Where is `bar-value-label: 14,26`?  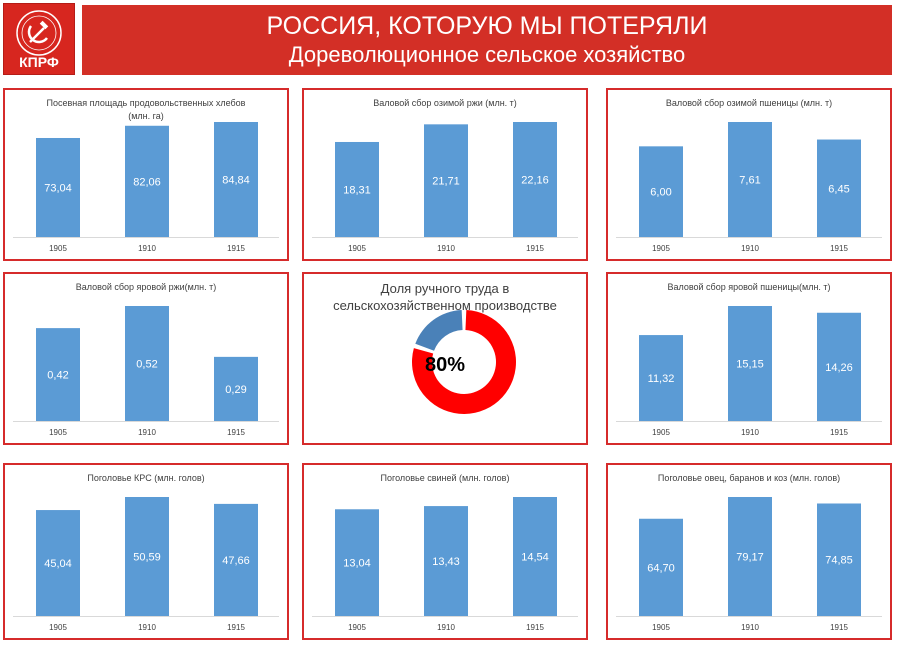
bar-value-label: 14,26 is located at coordinates (839, 368).